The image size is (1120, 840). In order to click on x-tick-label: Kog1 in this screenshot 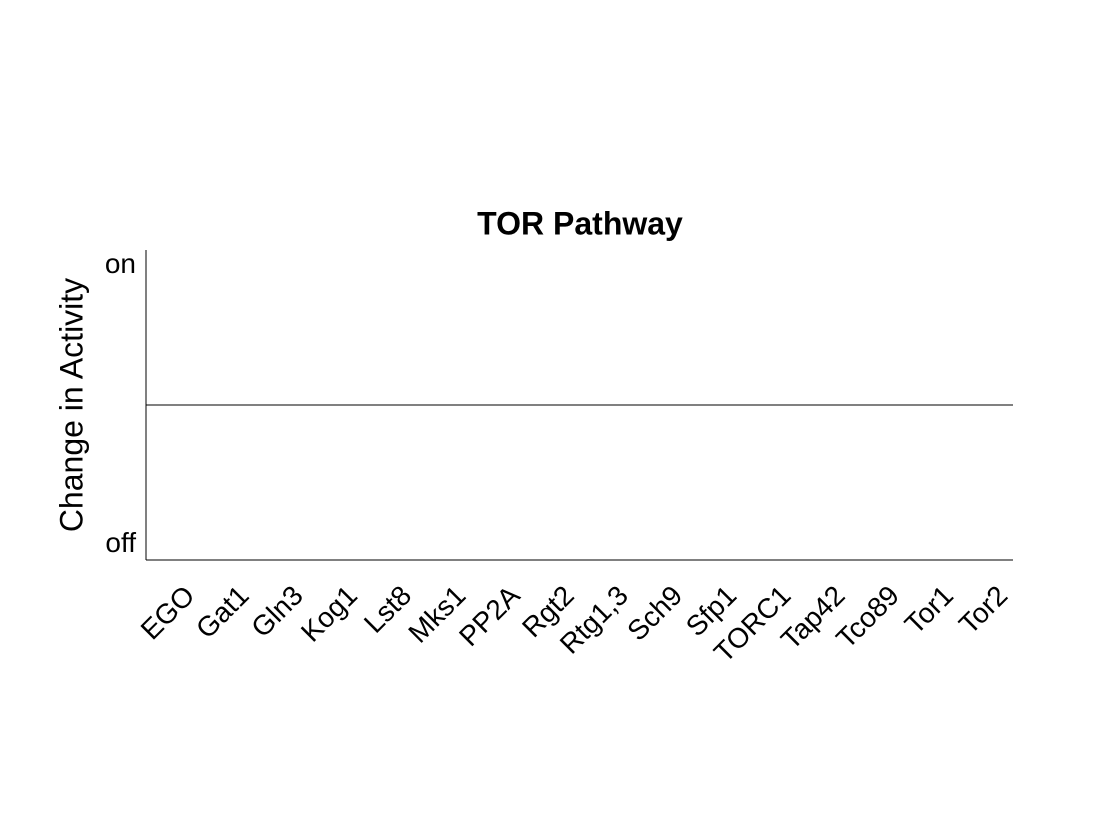, I will do `click(329, 614)`.